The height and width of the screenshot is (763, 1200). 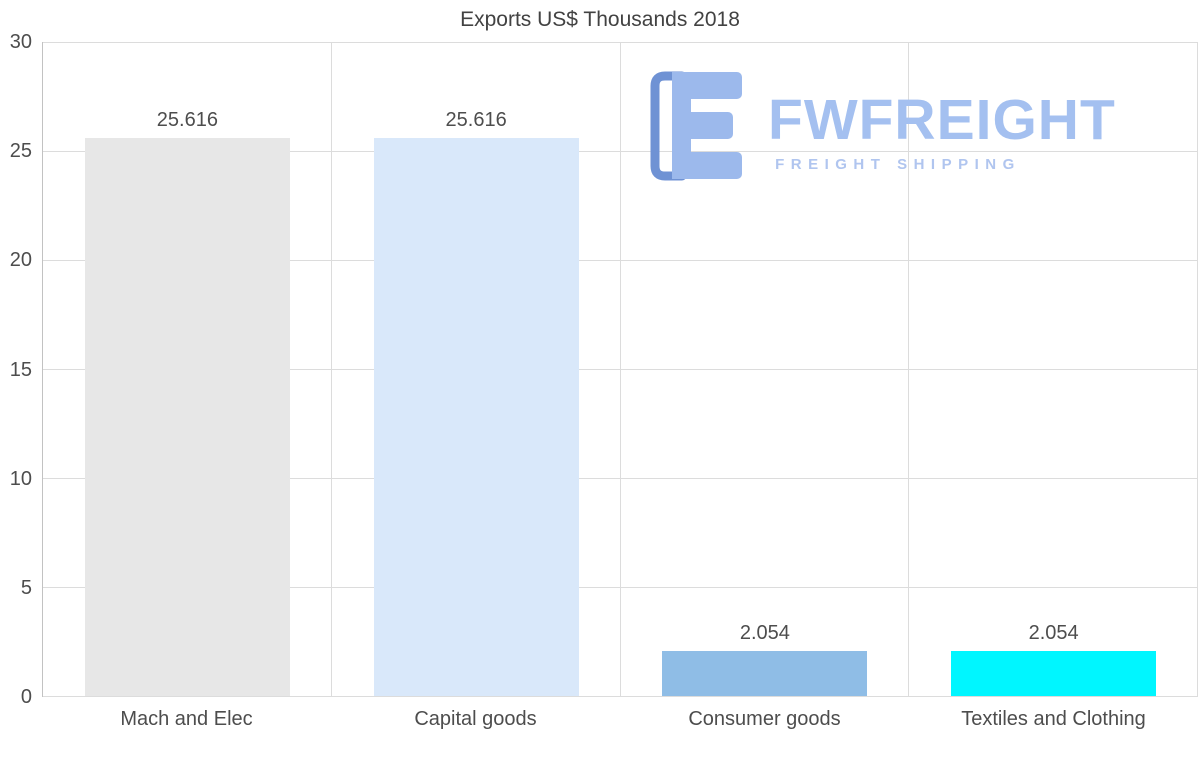 What do you see at coordinates (942, 120) in the screenshot?
I see `logo-text: FWFREIGHT` at bounding box center [942, 120].